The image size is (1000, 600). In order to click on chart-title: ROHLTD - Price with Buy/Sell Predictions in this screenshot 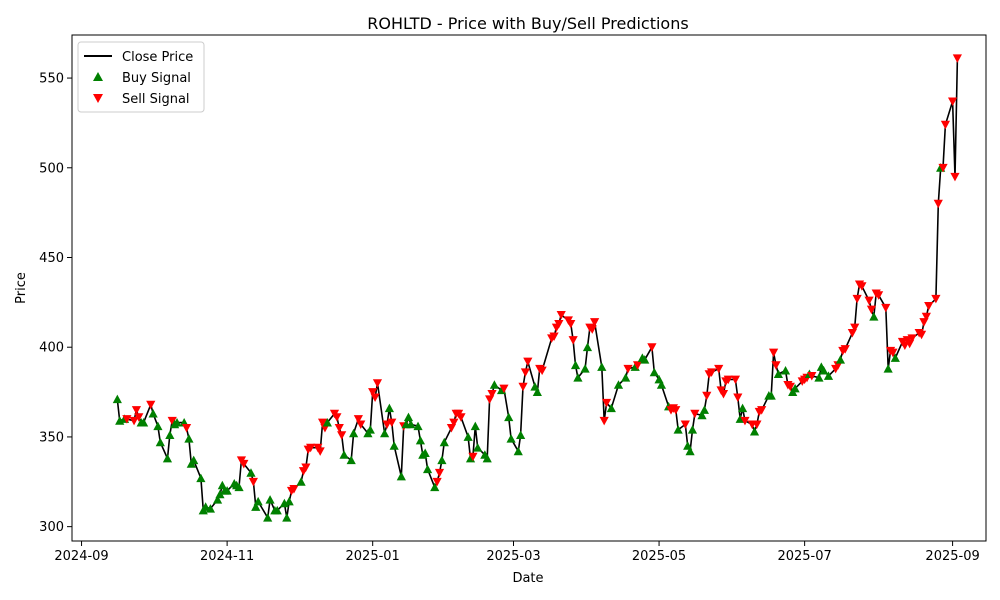, I will do `click(527, 23)`.